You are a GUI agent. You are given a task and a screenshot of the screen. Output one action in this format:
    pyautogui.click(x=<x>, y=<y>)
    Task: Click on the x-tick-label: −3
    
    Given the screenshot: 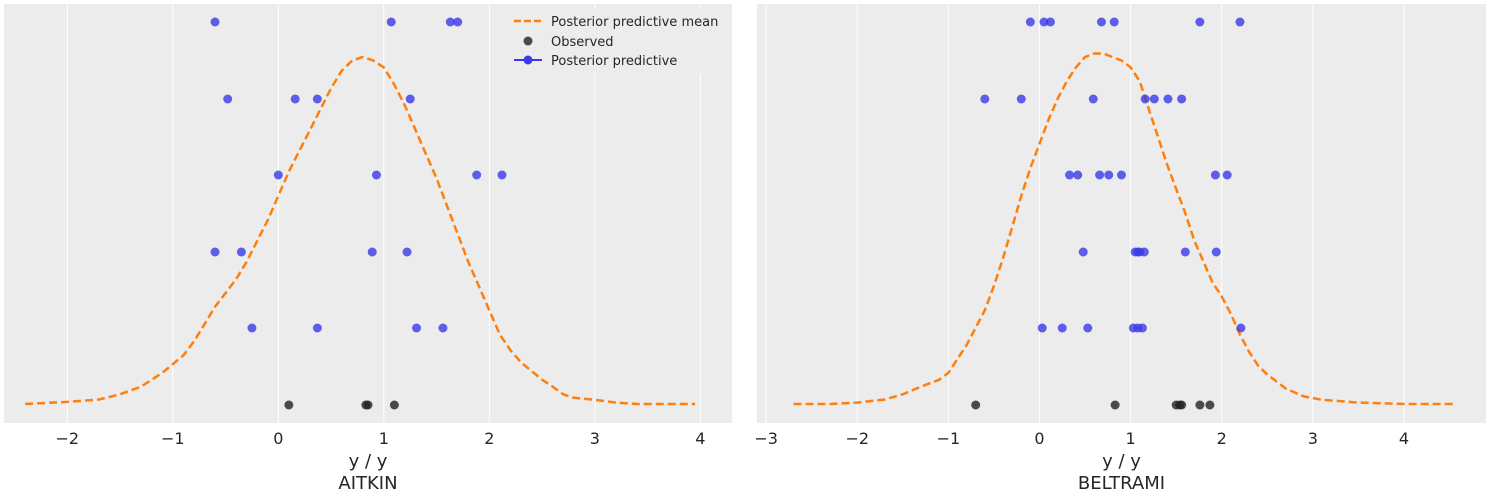 What is the action you would take?
    pyautogui.click(x=766, y=438)
    